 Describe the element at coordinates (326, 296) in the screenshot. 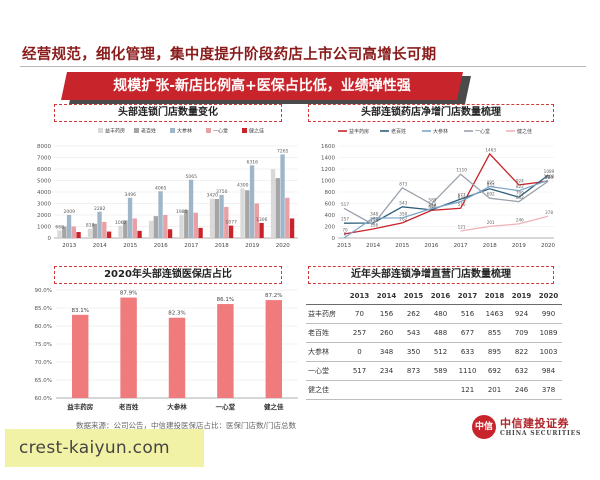

I see `table-header-cell` at that location.